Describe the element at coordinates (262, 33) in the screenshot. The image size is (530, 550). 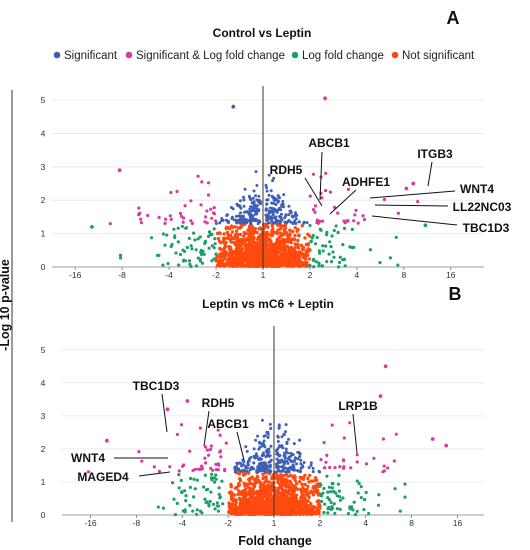
I see `panel-a-title: Control vs Leptin` at that location.